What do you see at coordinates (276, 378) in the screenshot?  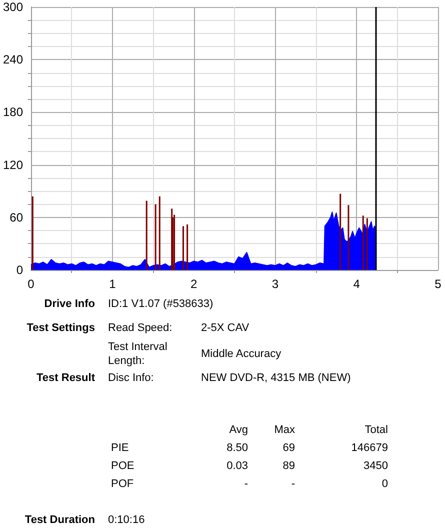 I see `text: NEW DVD-R, 4315 MB (NEW)` at bounding box center [276, 378].